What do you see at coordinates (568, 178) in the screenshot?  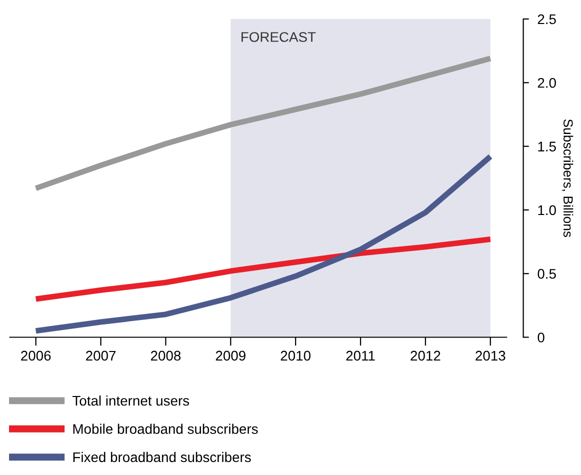 I see `y-axis-title: Subscribers, Billions` at bounding box center [568, 178].